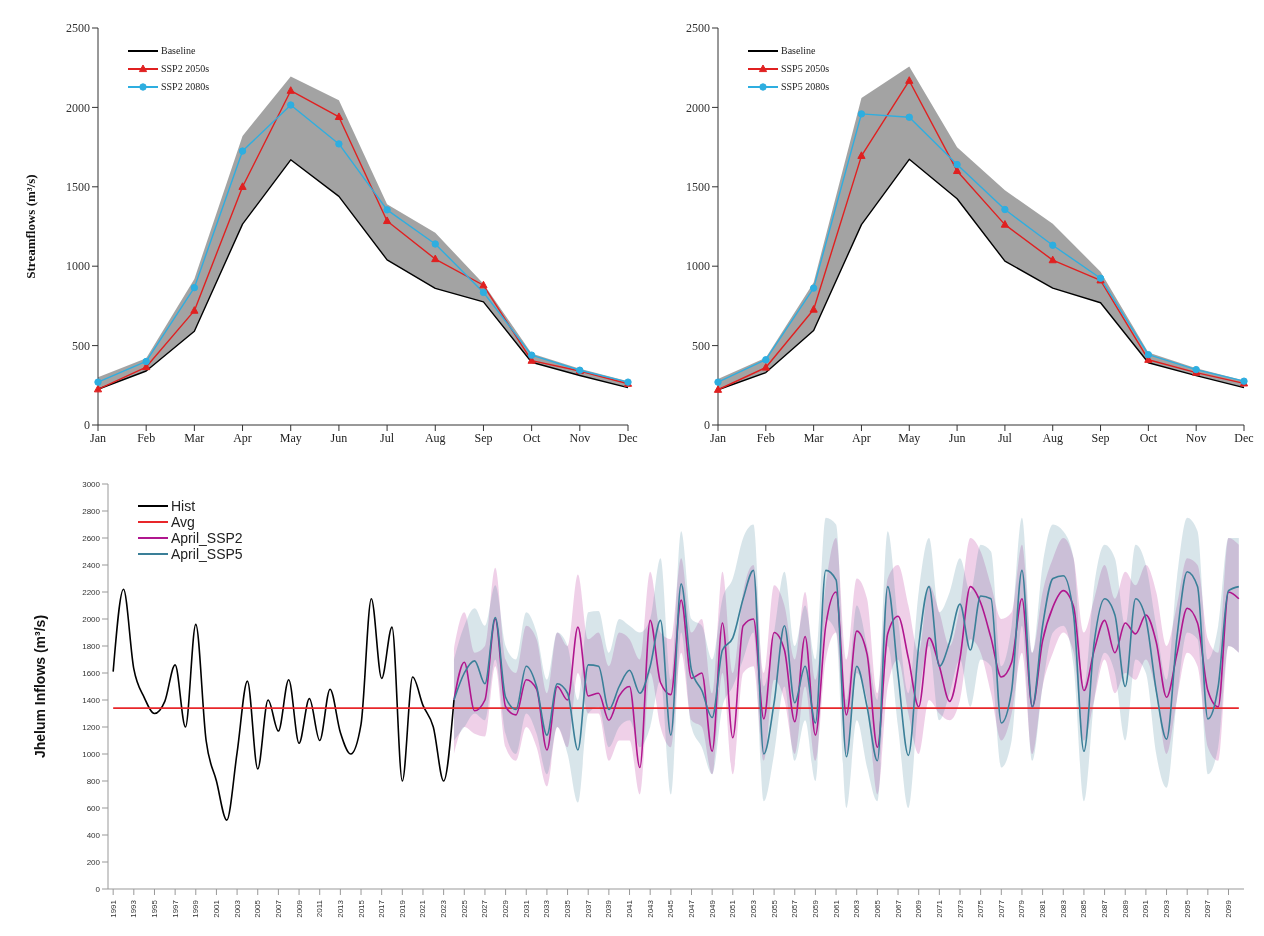 The height and width of the screenshot is (936, 1264). What do you see at coordinates (628, 437) in the screenshot?
I see `x-tick-label: Dec` at bounding box center [628, 437].